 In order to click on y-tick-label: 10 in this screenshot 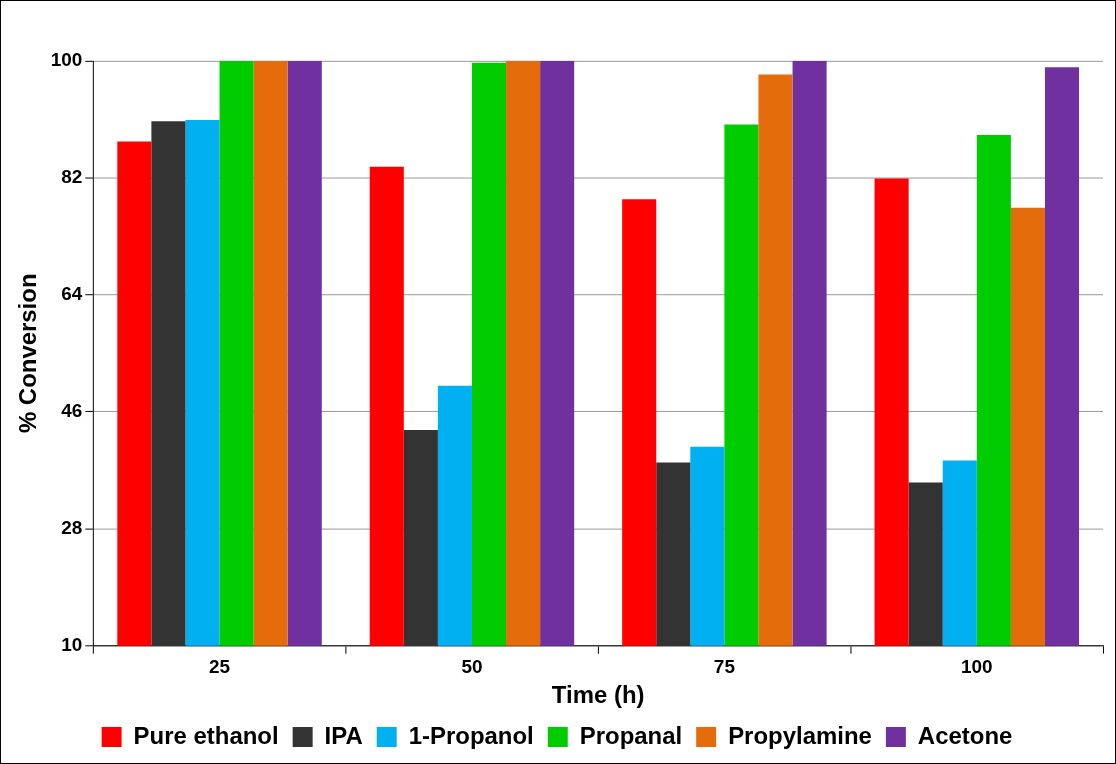, I will do `click(72, 644)`.